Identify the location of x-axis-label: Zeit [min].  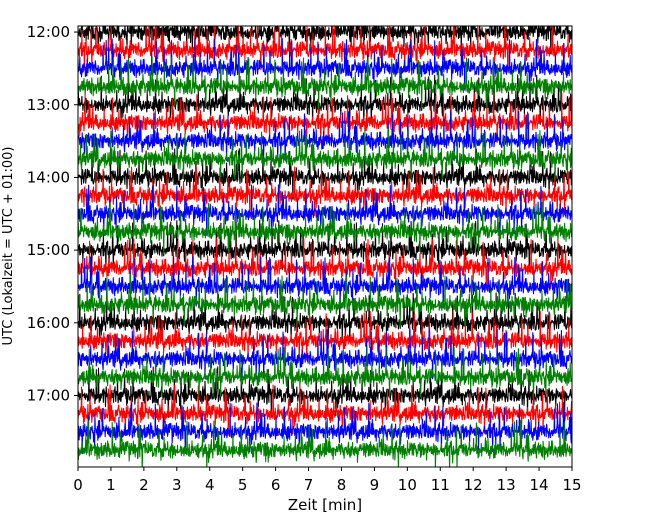
(325, 505).